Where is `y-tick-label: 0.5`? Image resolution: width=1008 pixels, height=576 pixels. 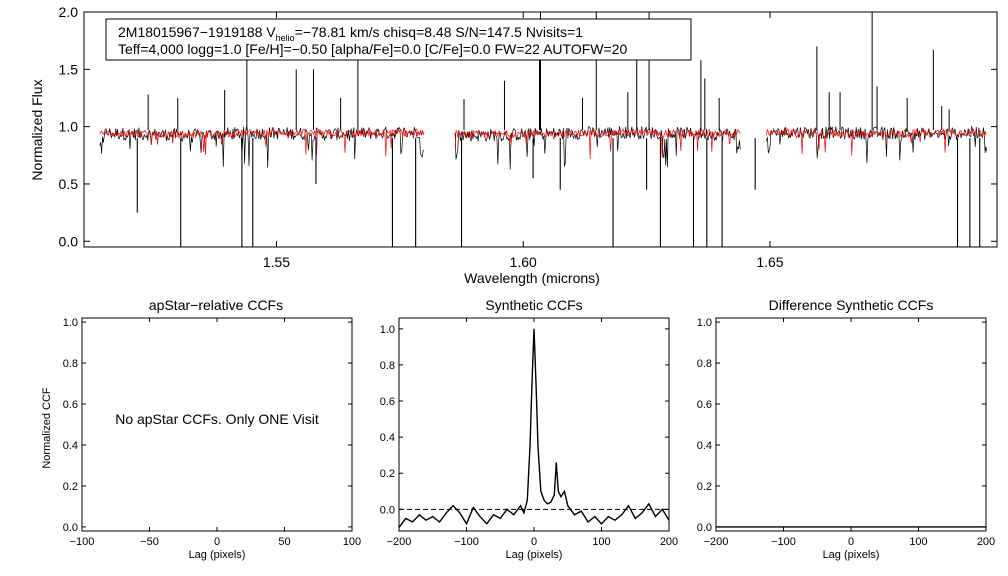 y-tick-label: 0.5 is located at coordinates (69, 184).